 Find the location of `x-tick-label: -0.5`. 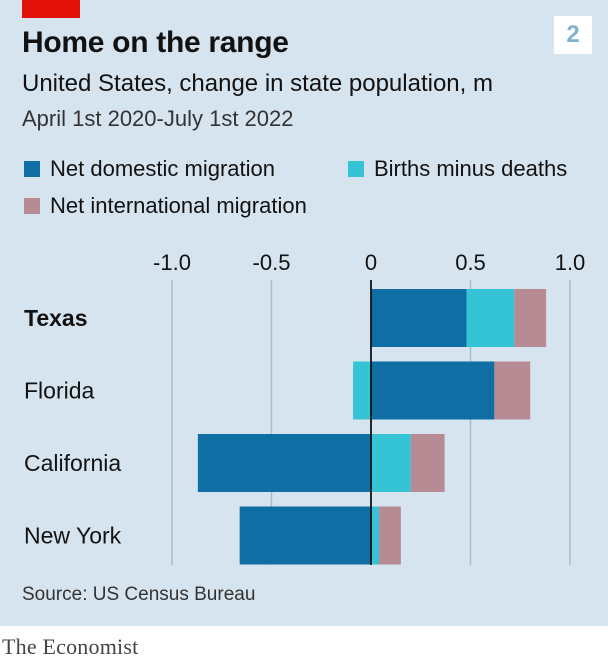

x-tick-label: -0.5 is located at coordinates (272, 262).